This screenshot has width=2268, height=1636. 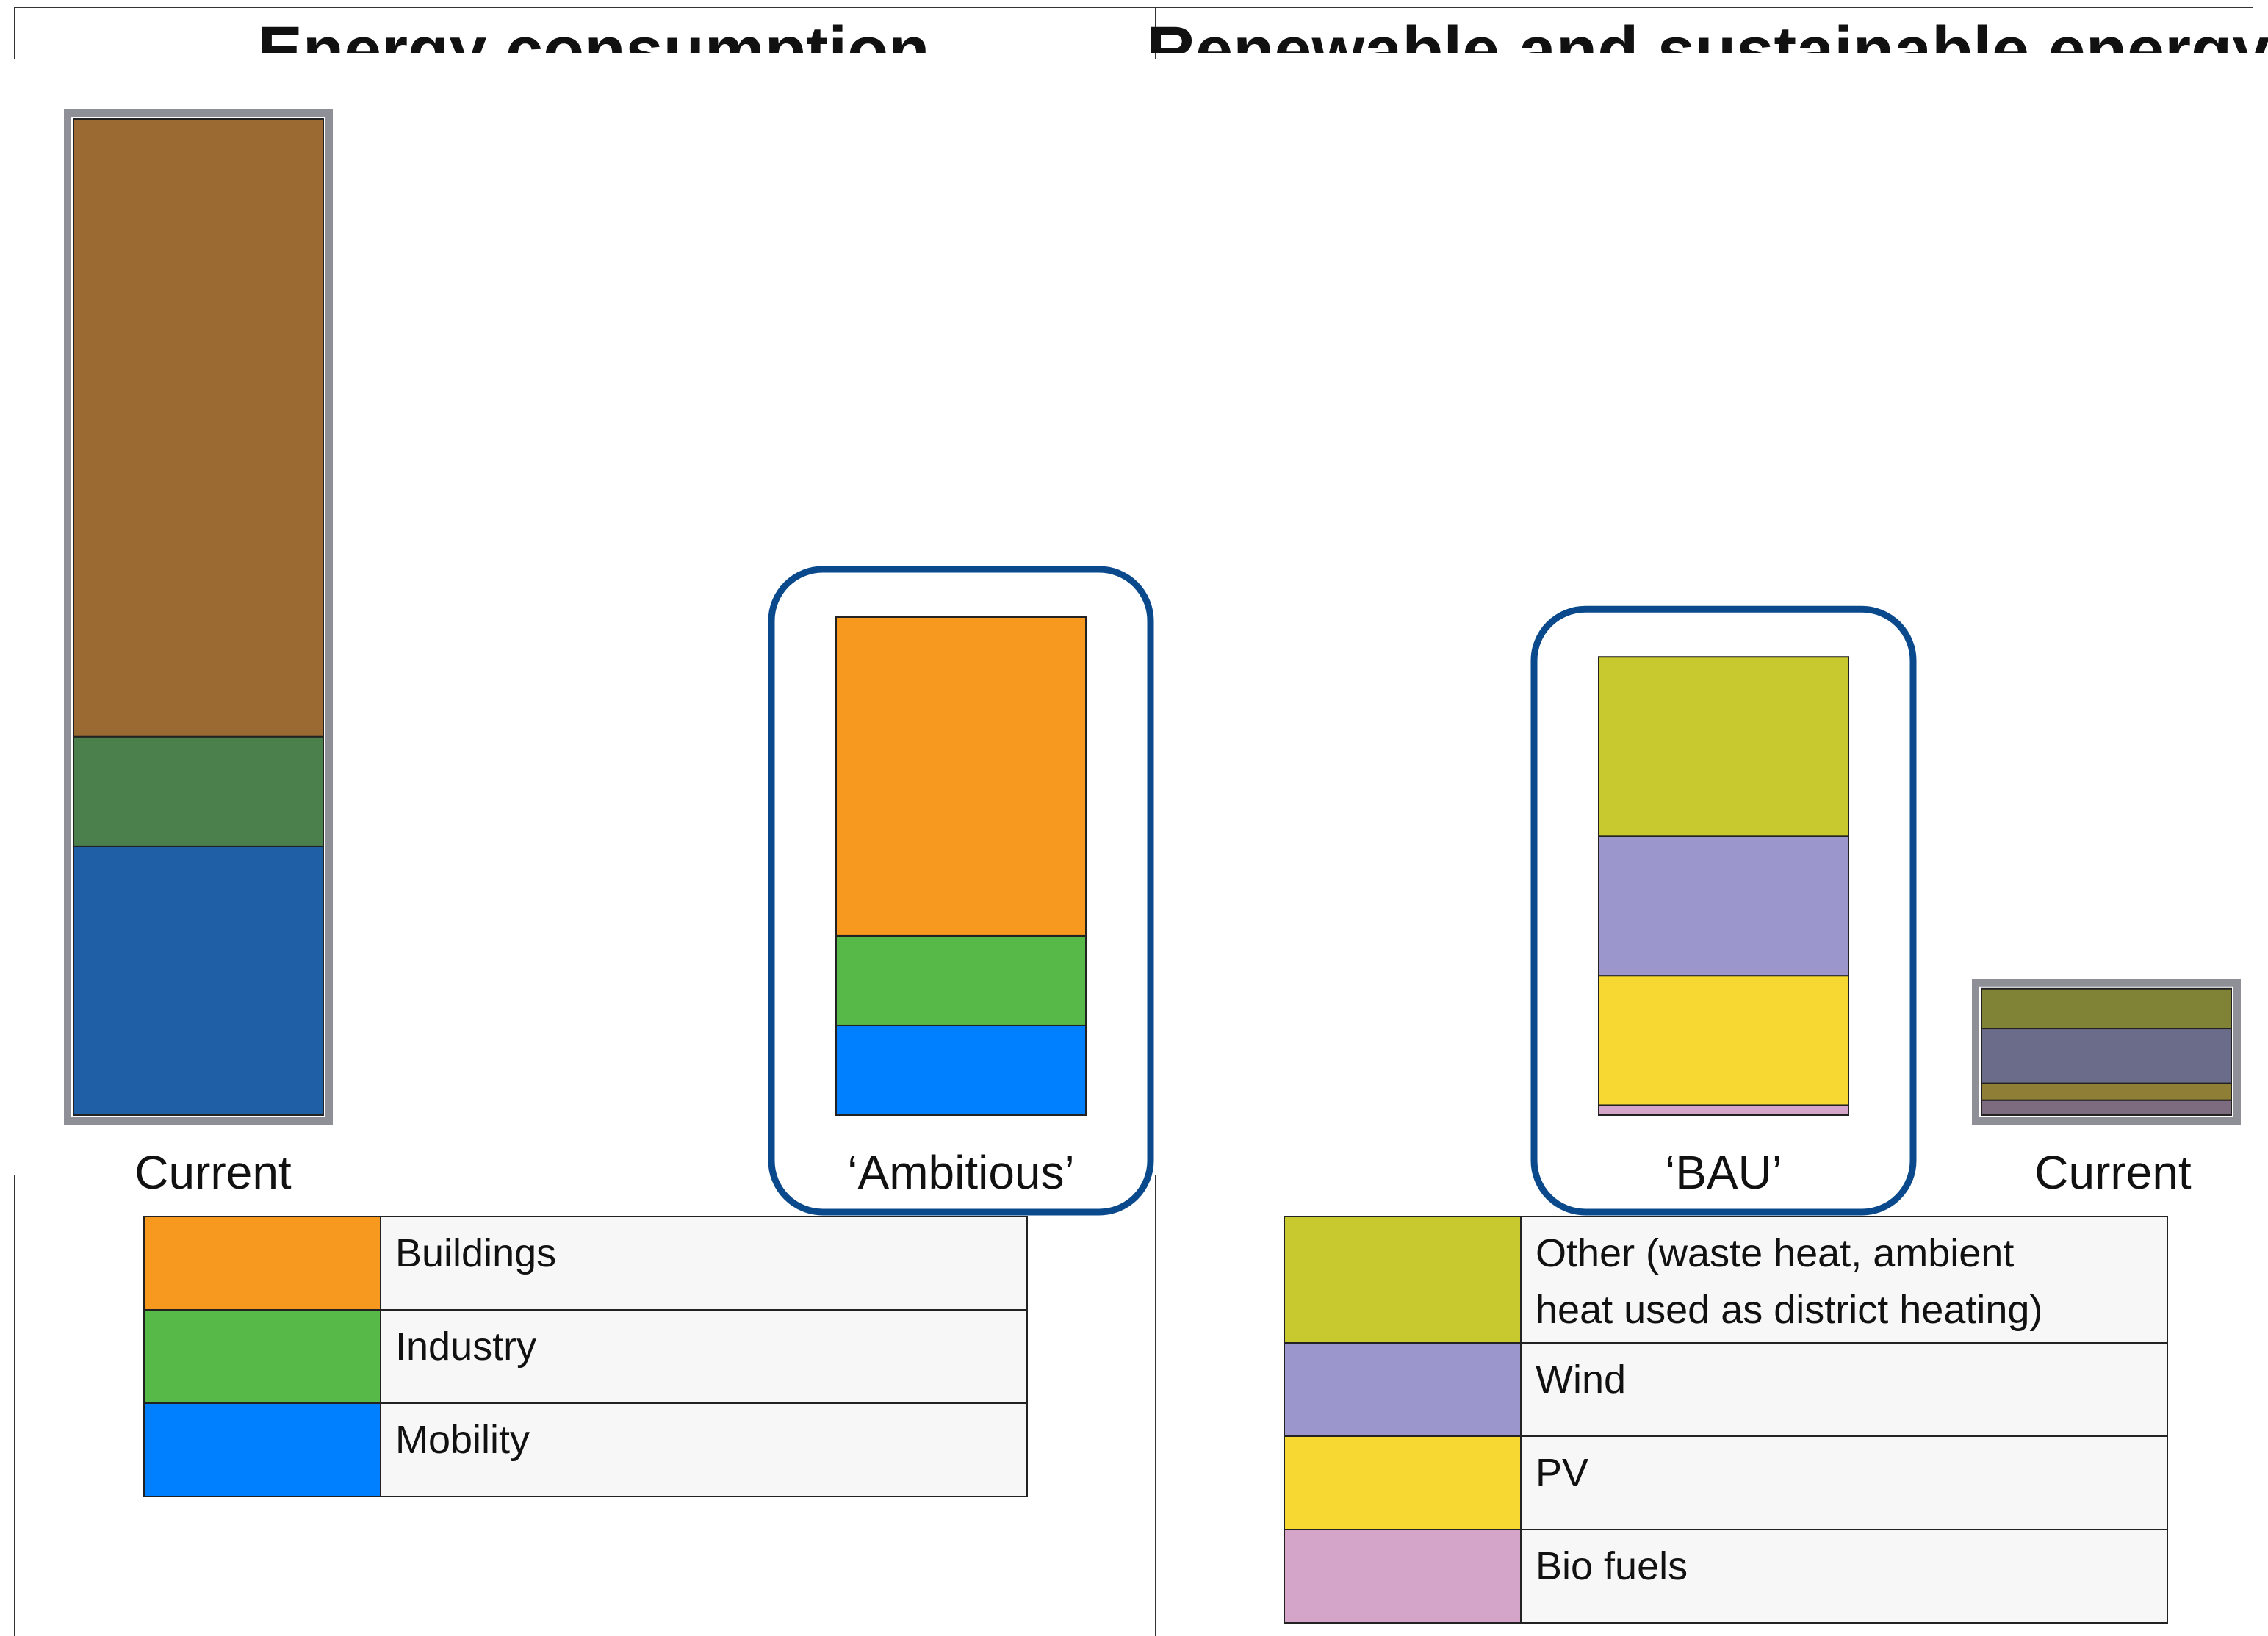 What do you see at coordinates (262, 1450) in the screenshot?
I see `legend-swatch-mobility` at bounding box center [262, 1450].